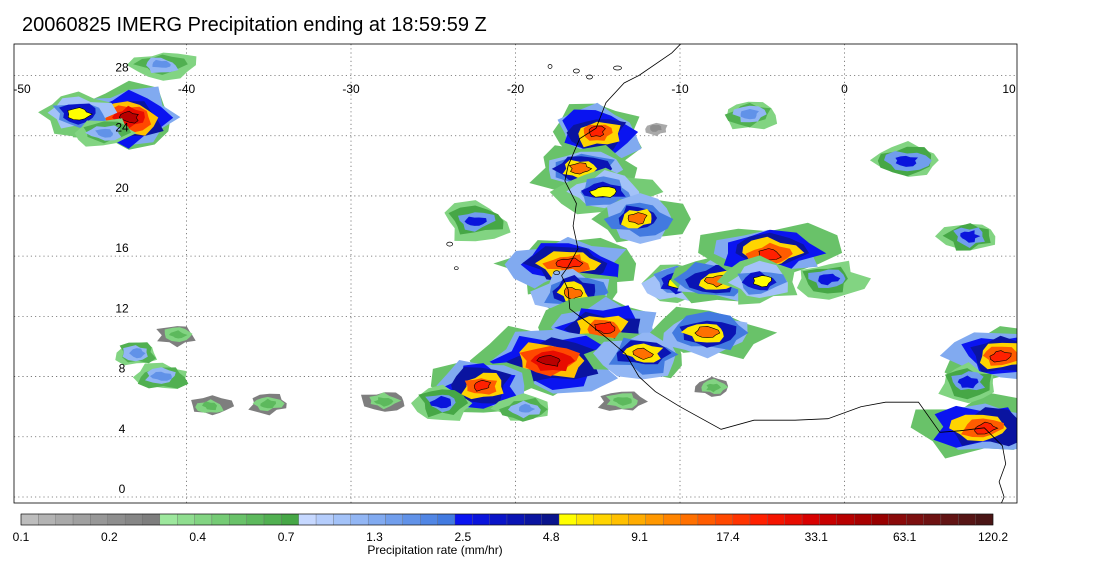  Describe the element at coordinates (122, 429) in the screenshot. I see `latitude-tick-label: 4` at that location.